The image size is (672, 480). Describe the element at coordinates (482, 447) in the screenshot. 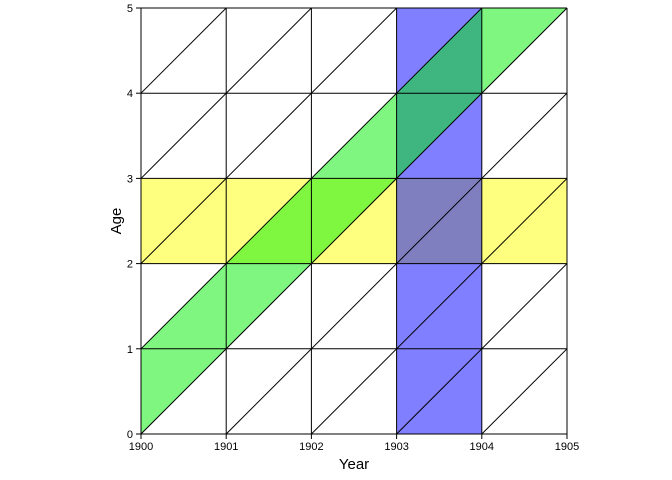

I see `x-tick-label: 1904` at that location.